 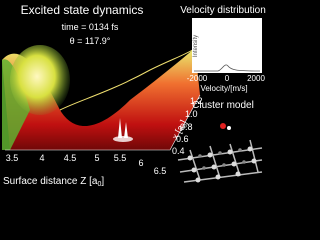 I want to click on velocity-tick: -2000, so click(x=197, y=78).